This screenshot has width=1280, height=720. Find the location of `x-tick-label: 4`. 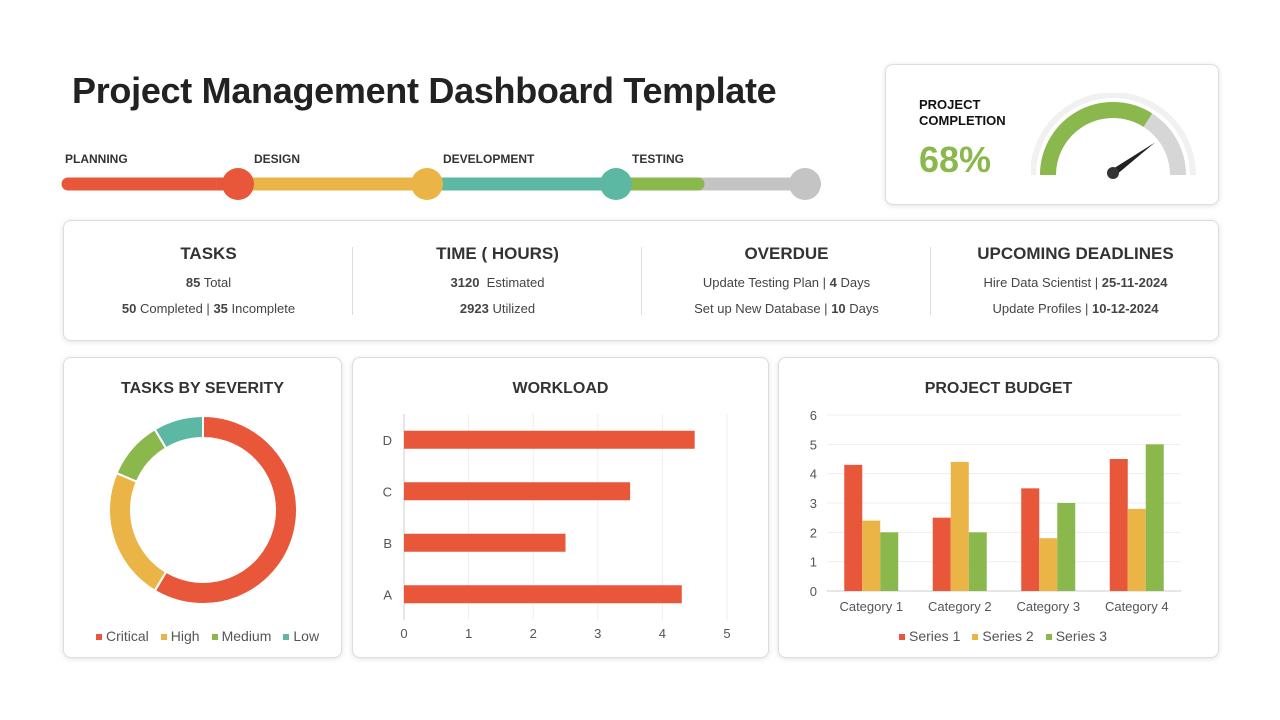

x-tick-label: 4 is located at coordinates (662, 633).